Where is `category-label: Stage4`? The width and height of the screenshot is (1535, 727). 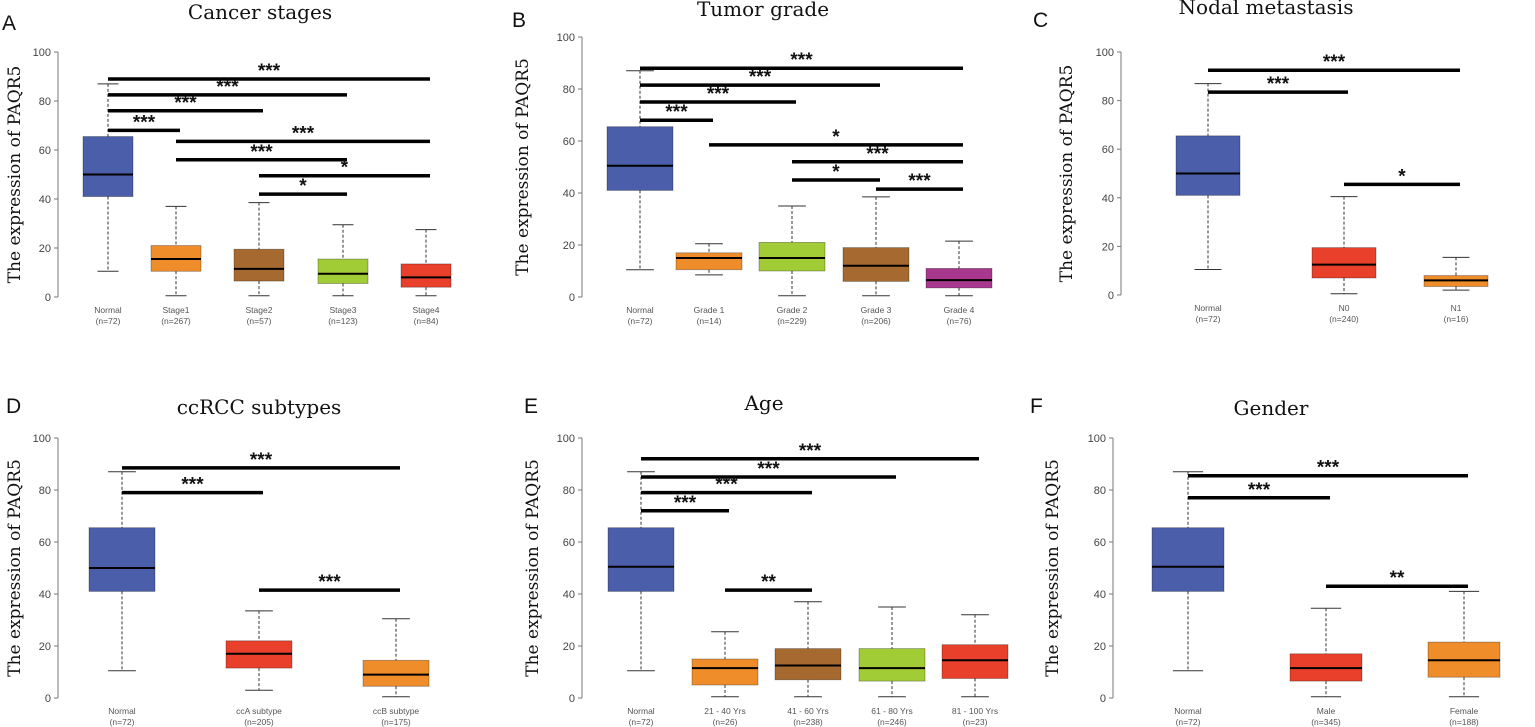
category-label: Stage4 is located at coordinates (426, 310).